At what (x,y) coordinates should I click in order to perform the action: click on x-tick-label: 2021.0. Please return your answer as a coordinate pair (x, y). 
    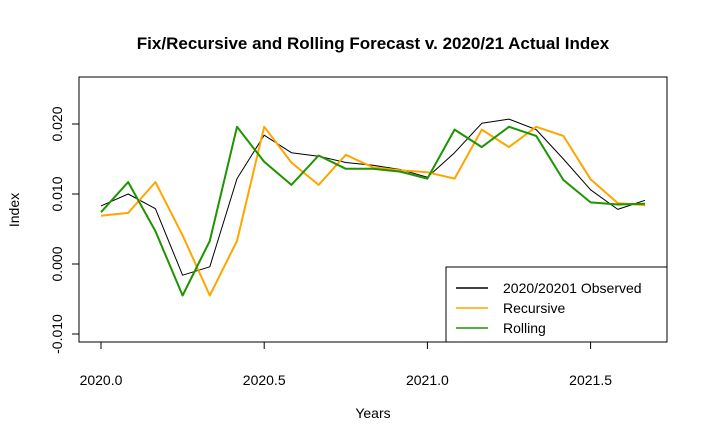
    Looking at the image, I should click on (427, 380).